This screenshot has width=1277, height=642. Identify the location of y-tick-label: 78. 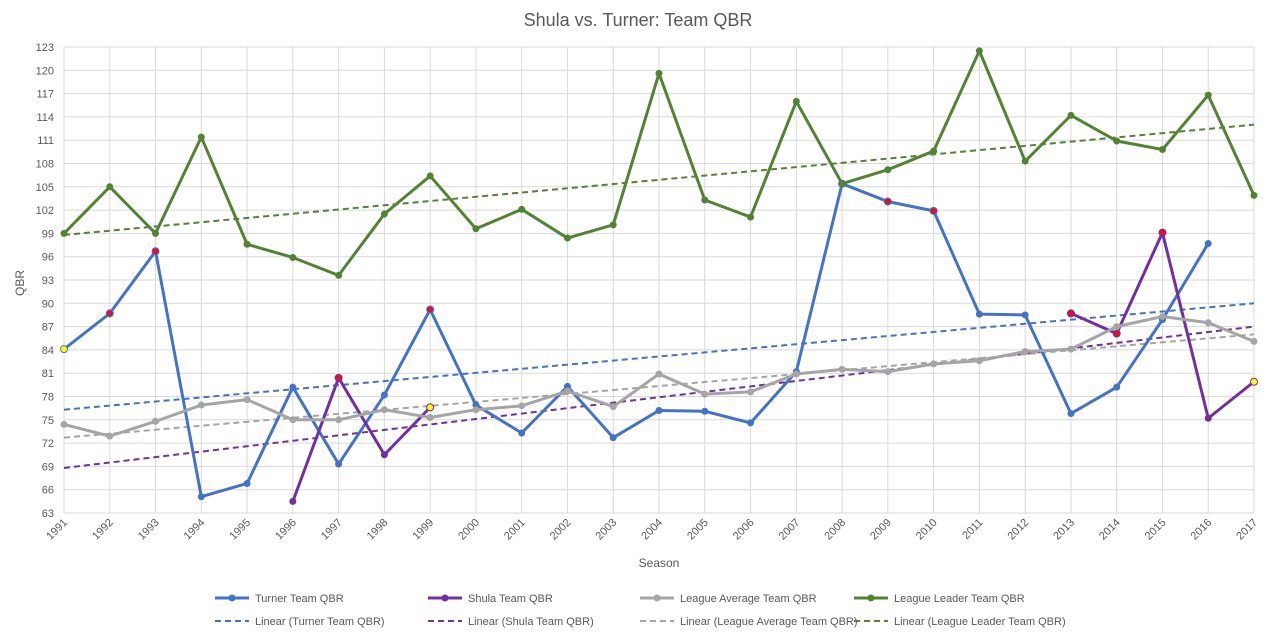
(48, 398).